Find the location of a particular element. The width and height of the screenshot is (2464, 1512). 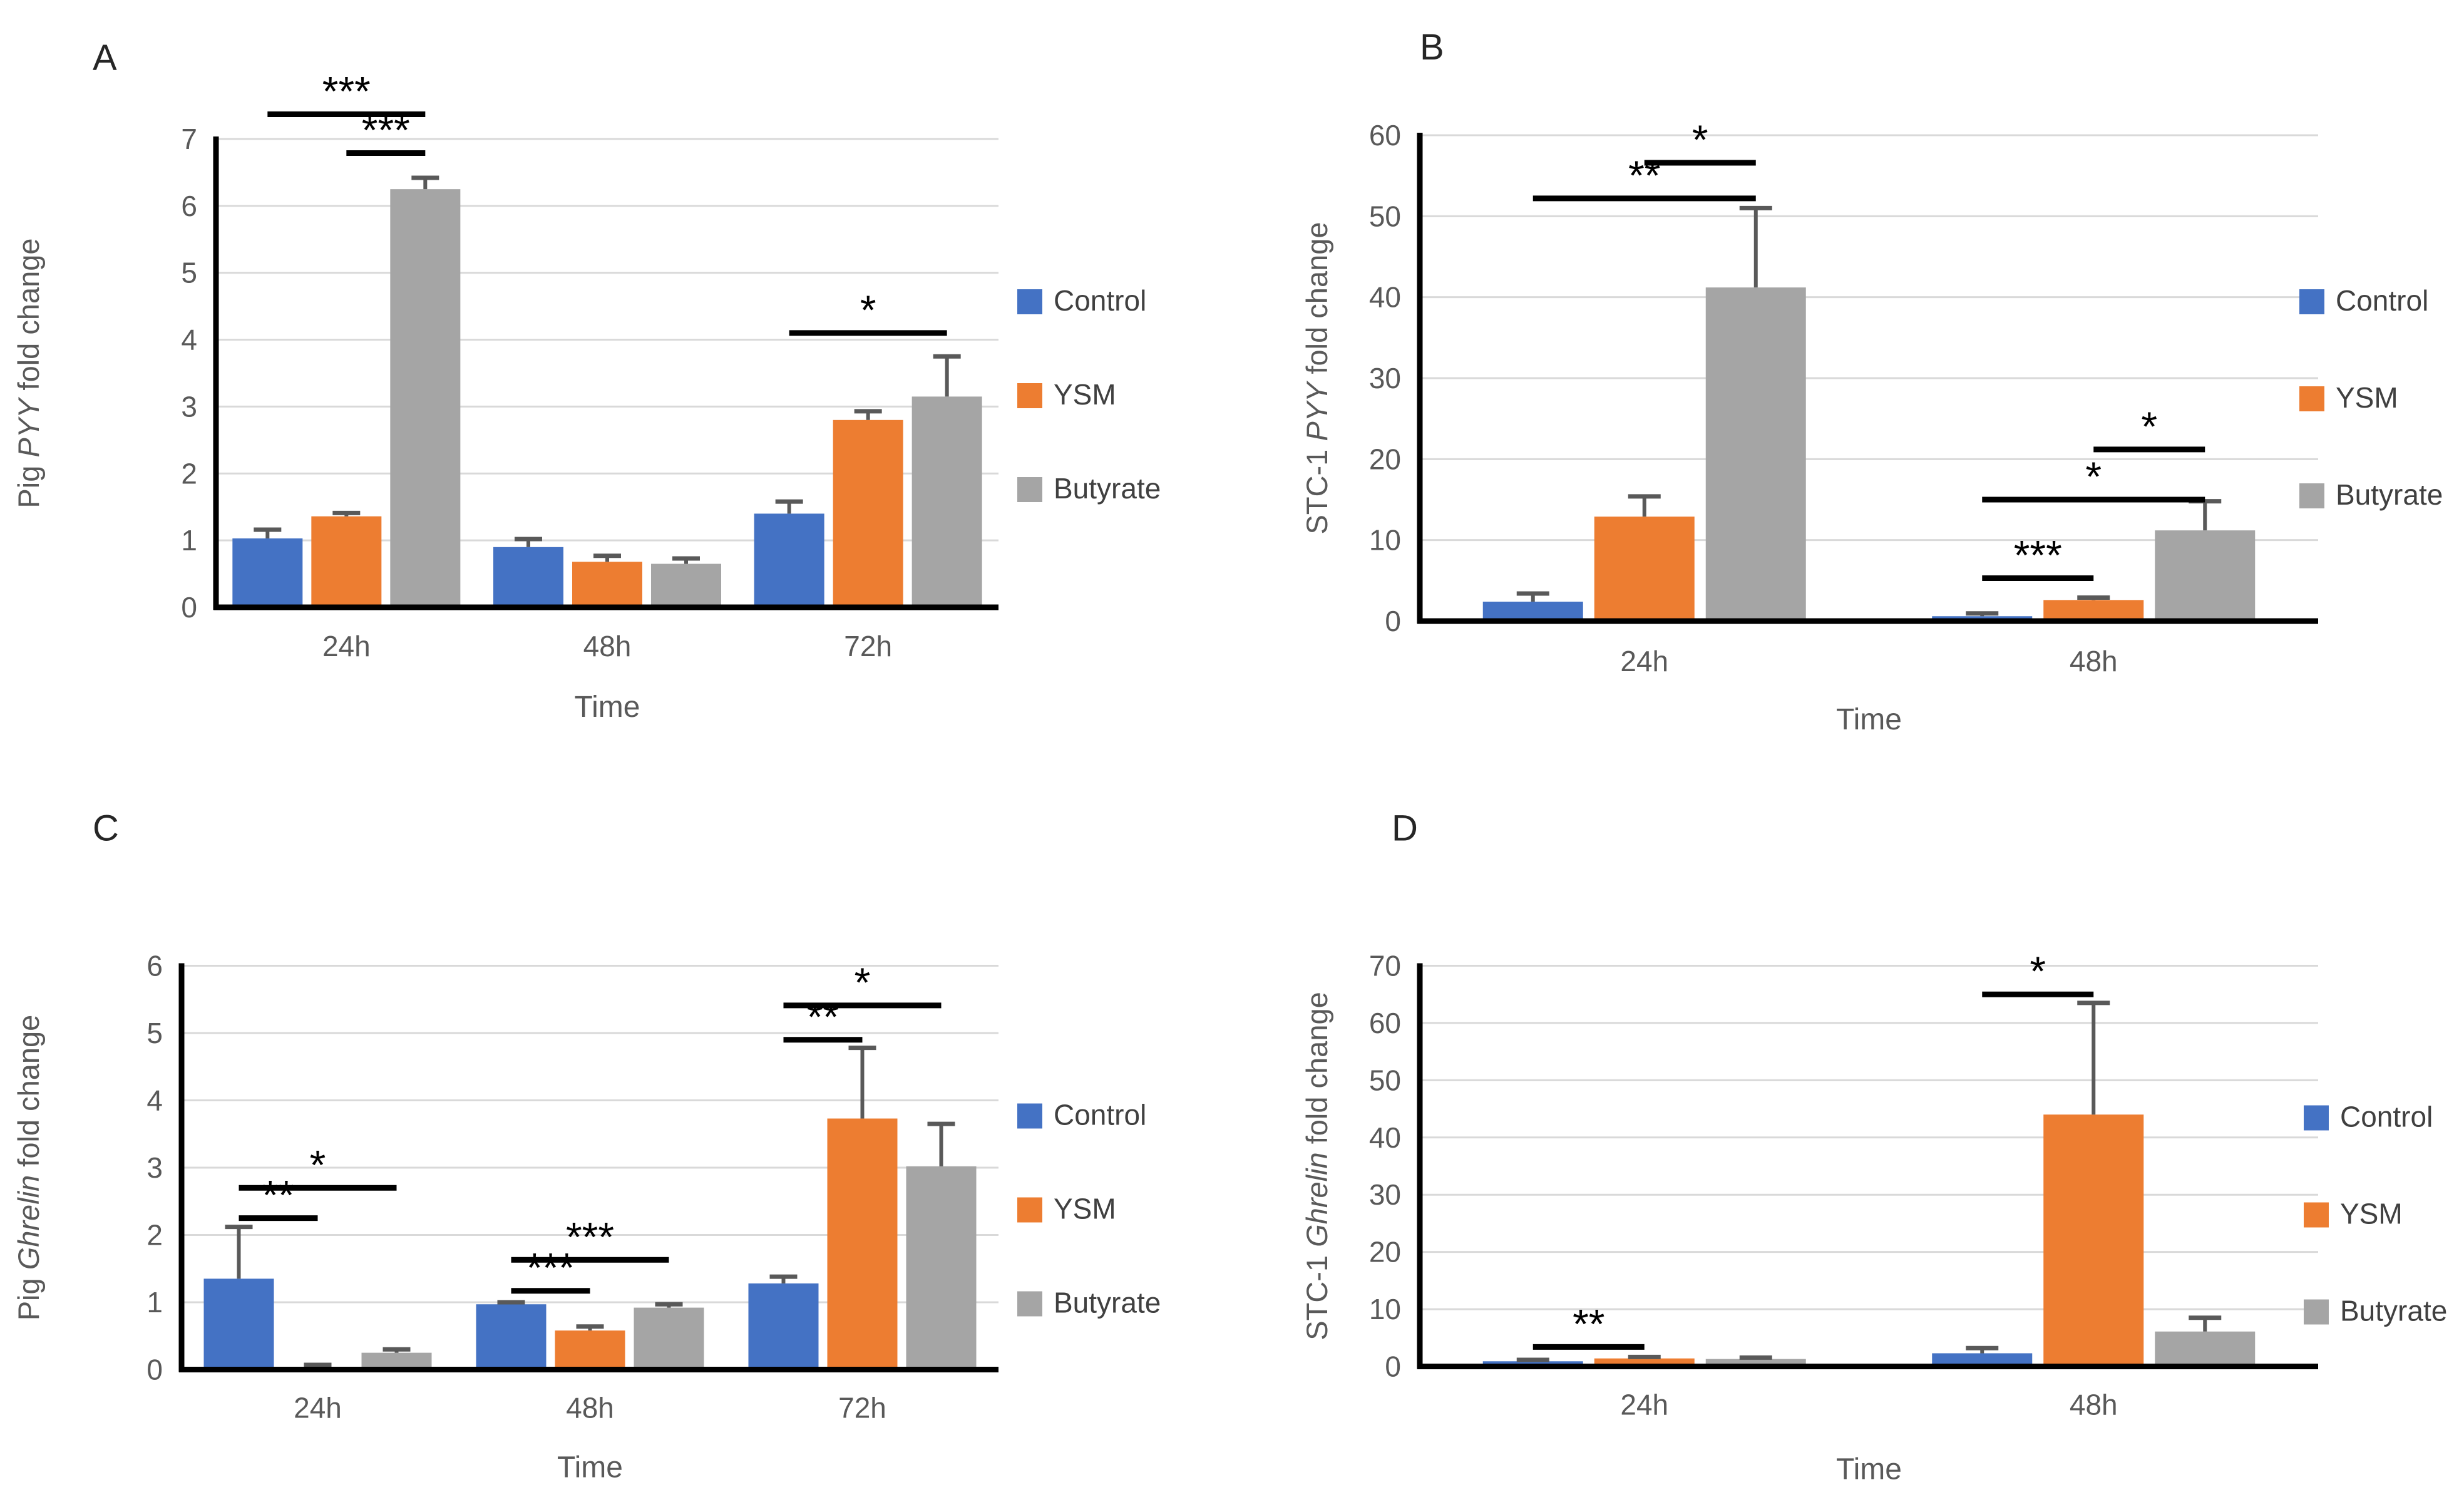

y-axis-title: Pig Ghrelin fold change is located at coordinates (28, 1168).